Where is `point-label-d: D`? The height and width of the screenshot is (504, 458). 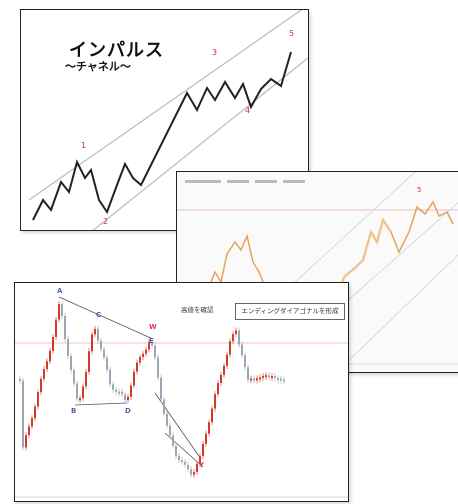 point-label-d: D is located at coordinates (128, 411).